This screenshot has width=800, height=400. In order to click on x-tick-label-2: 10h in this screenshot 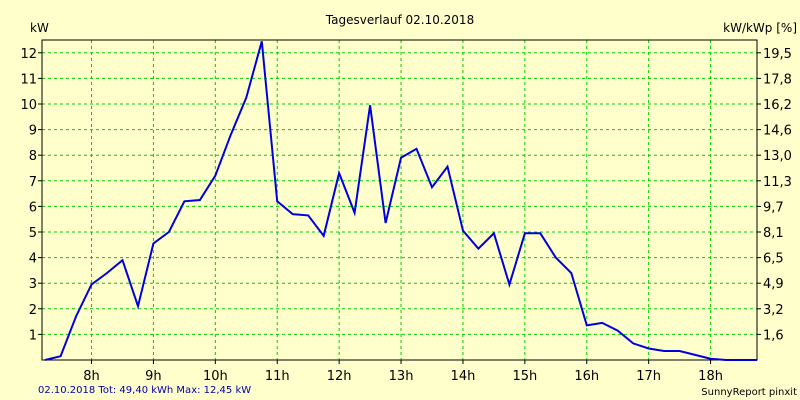, I will do `click(215, 376)`.